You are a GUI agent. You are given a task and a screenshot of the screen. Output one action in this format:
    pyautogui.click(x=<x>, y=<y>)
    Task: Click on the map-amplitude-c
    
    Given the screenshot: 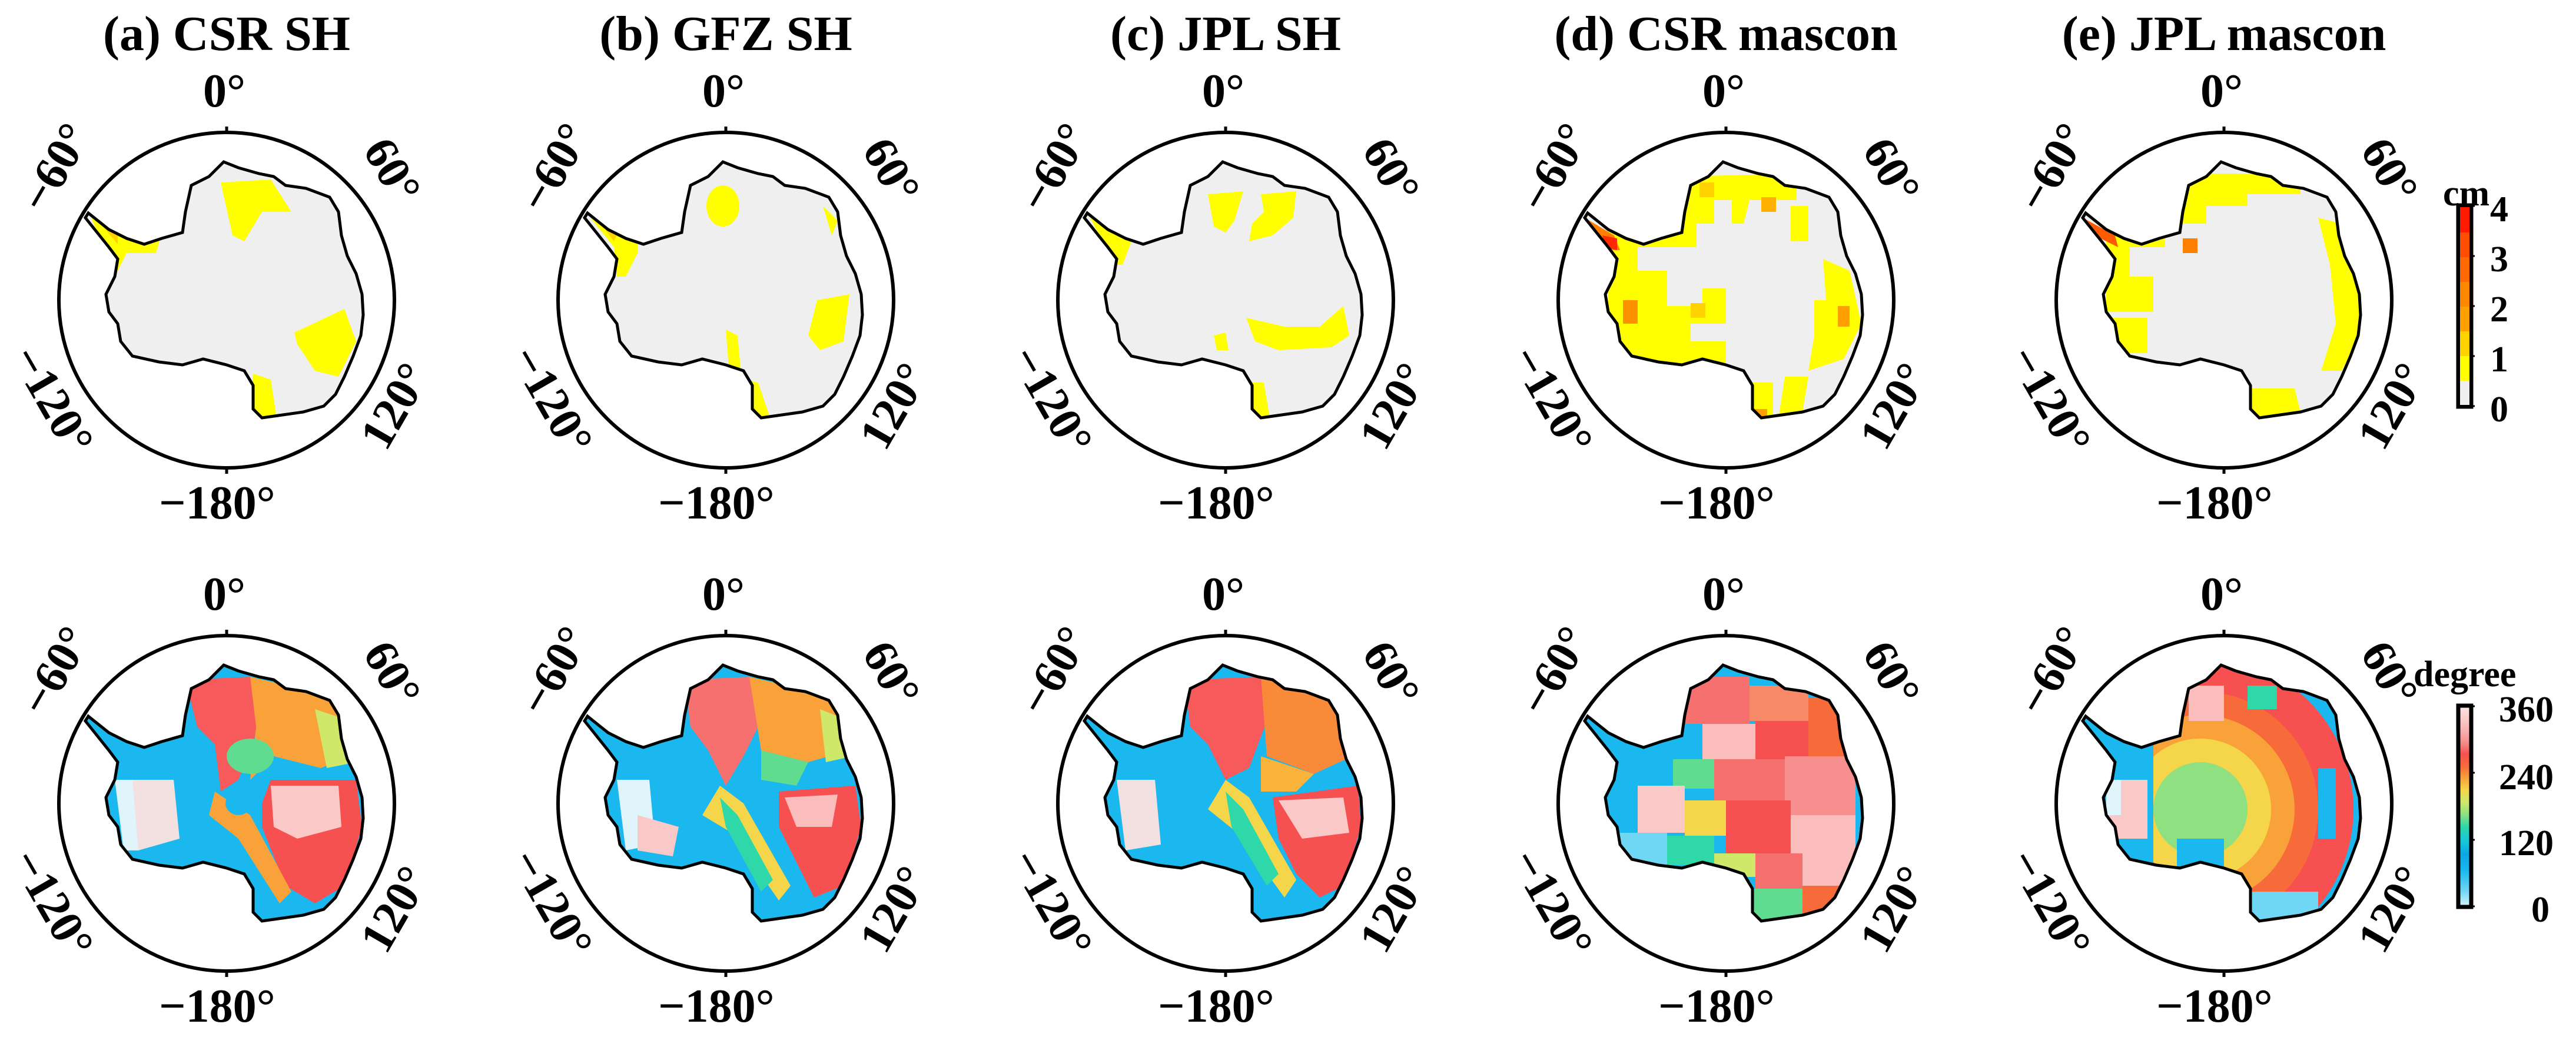 What is the action you would take?
    pyautogui.click(x=1225, y=300)
    